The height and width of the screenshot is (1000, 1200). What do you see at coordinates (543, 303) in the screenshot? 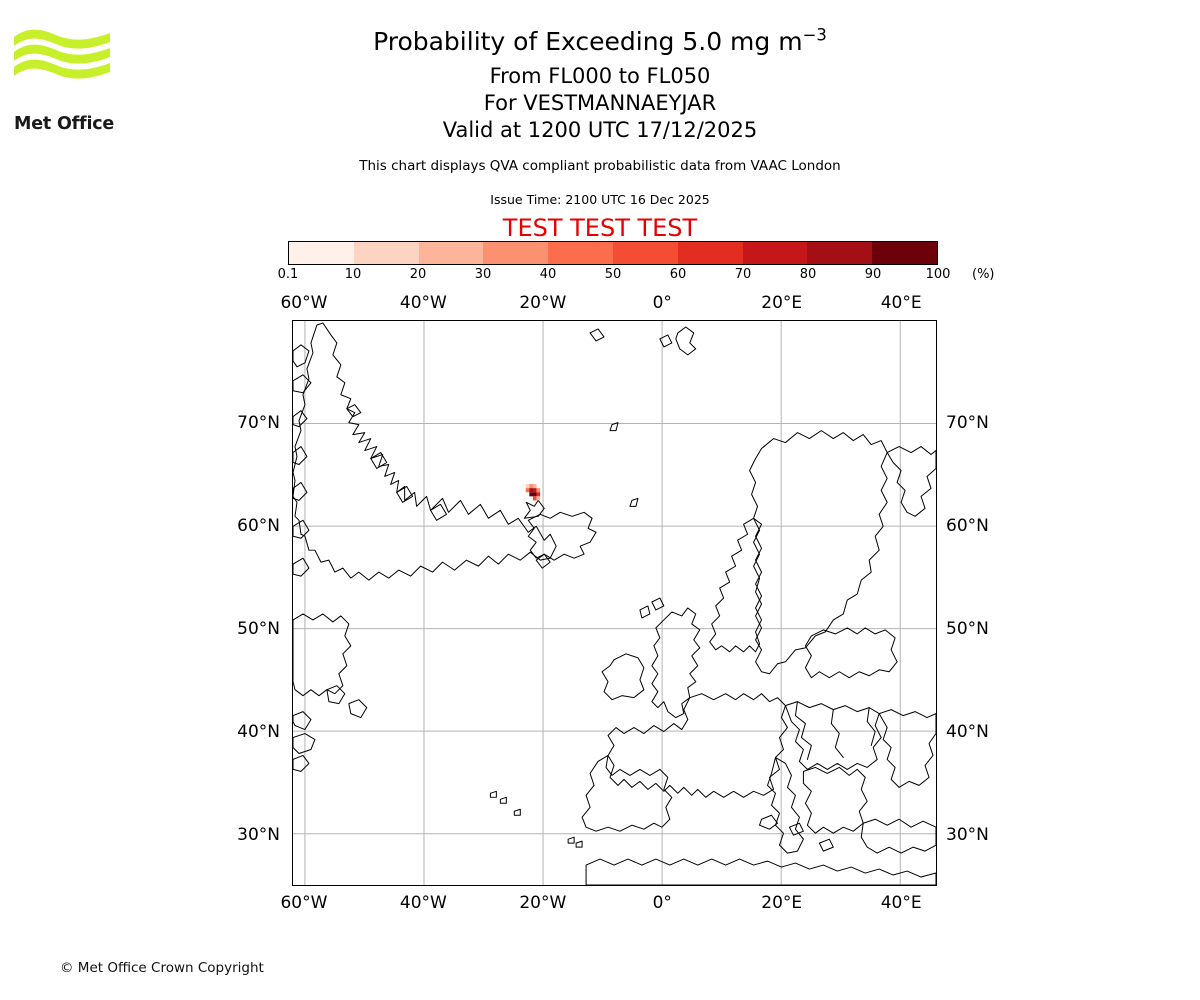
I see `lon-label-top--20: 20°W` at bounding box center [543, 303].